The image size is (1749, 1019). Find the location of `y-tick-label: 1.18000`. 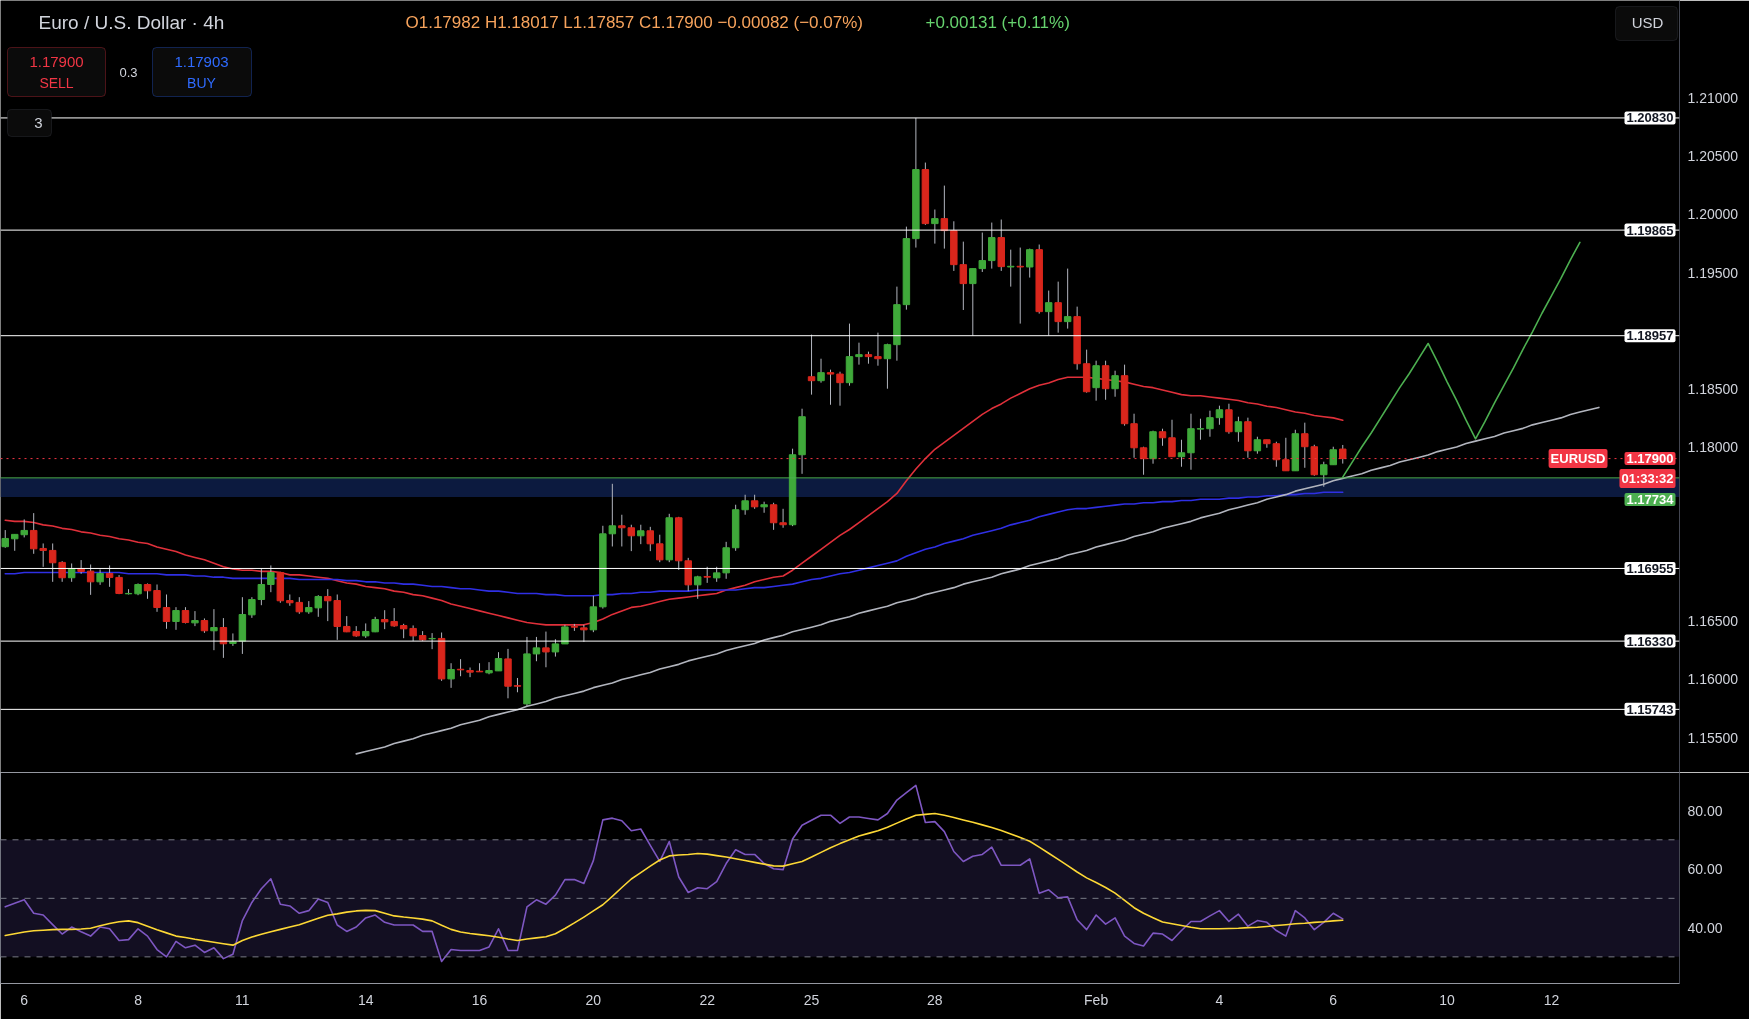

y-tick-label: 1.18000 is located at coordinates (1713, 446).